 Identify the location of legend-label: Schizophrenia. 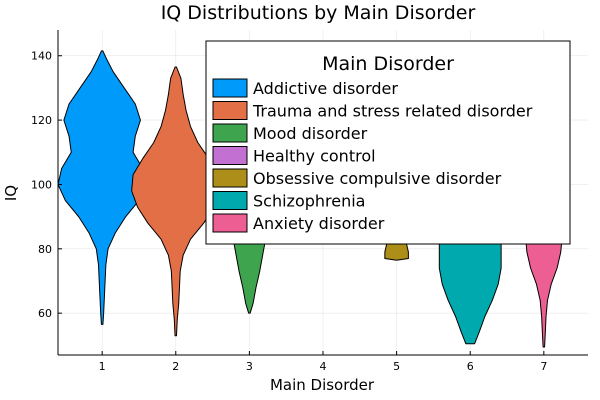
(309, 201).